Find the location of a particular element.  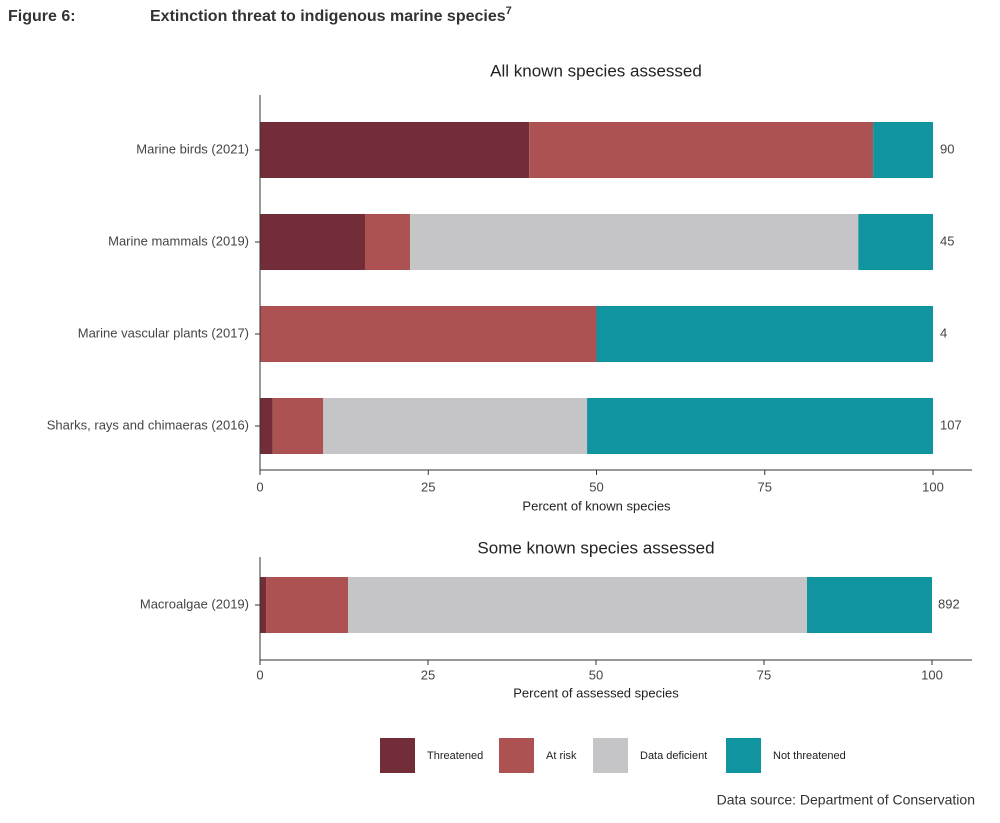

count-label: 4 is located at coordinates (943, 332).